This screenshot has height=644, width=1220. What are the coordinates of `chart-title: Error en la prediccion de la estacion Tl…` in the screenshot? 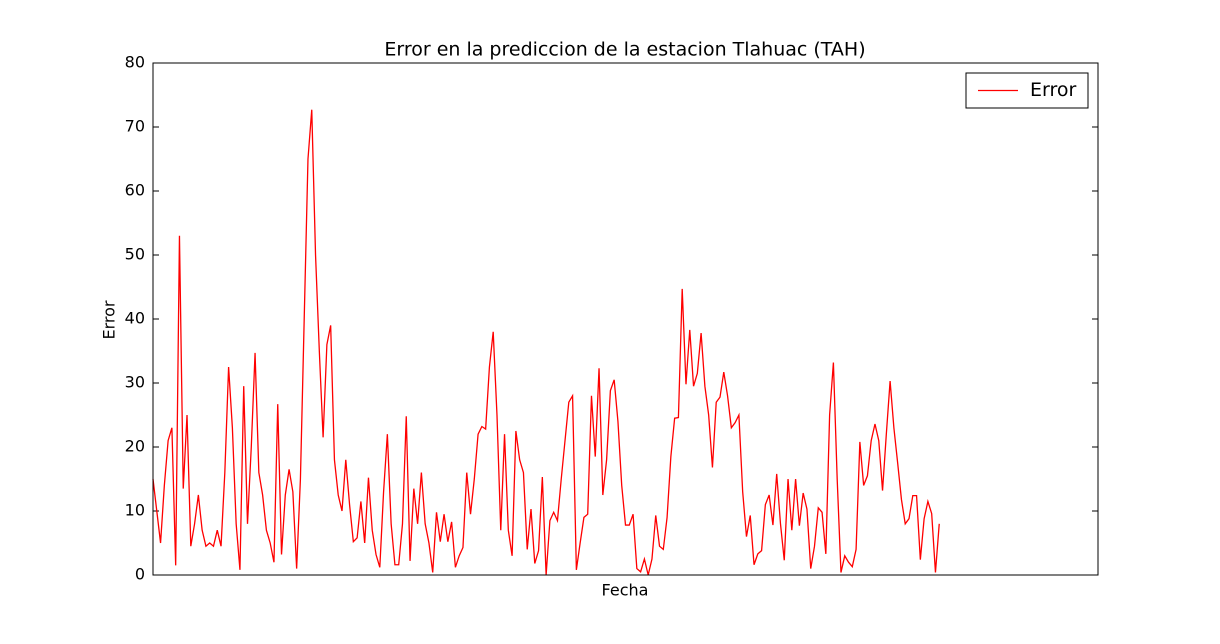 It's located at (624, 50).